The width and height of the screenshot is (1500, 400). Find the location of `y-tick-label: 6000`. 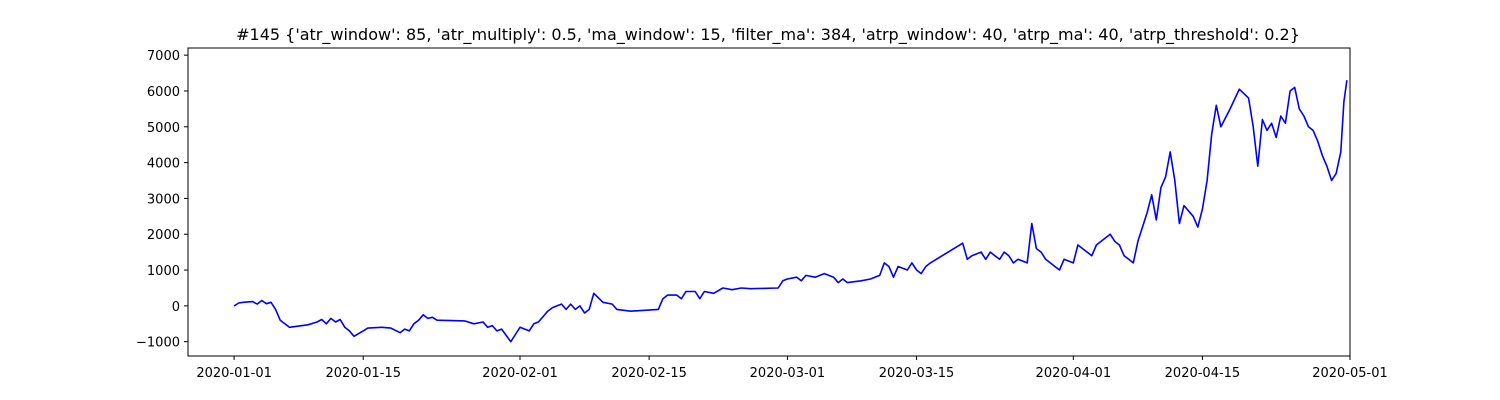

y-tick-label: 6000 is located at coordinates (163, 92).